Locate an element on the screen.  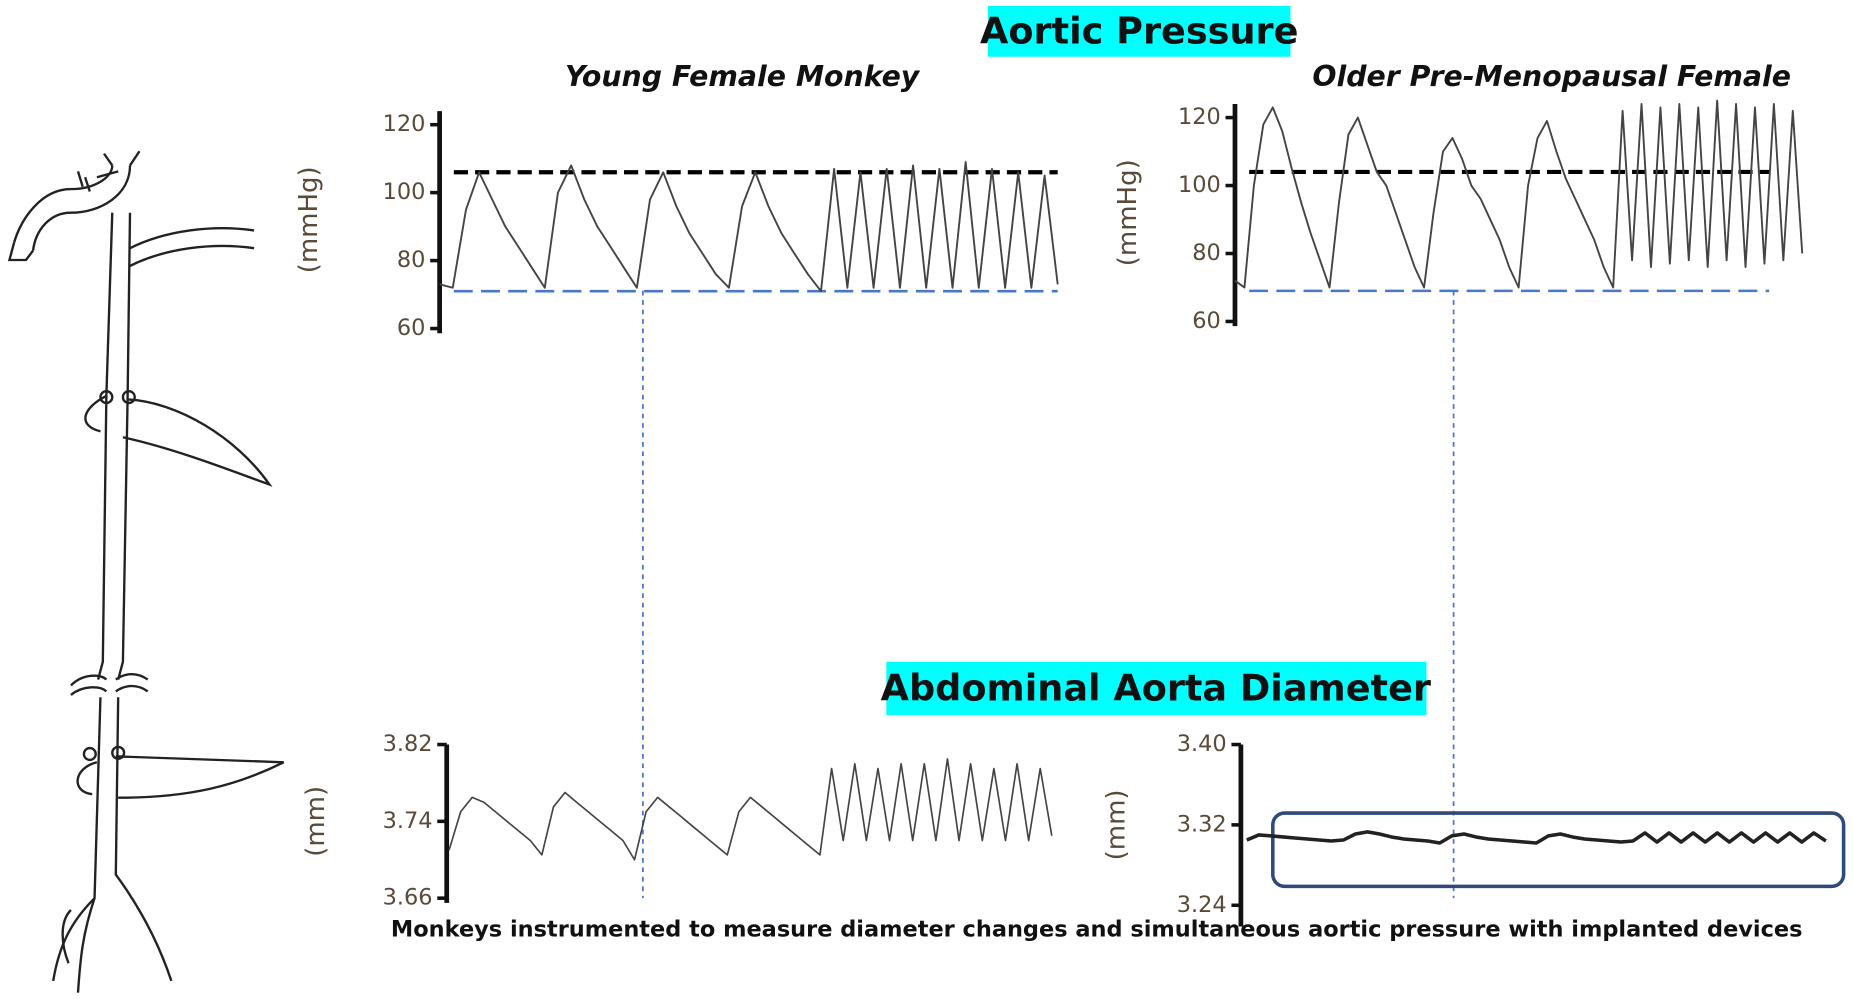
highlight-box is located at coordinates (1558, 850).